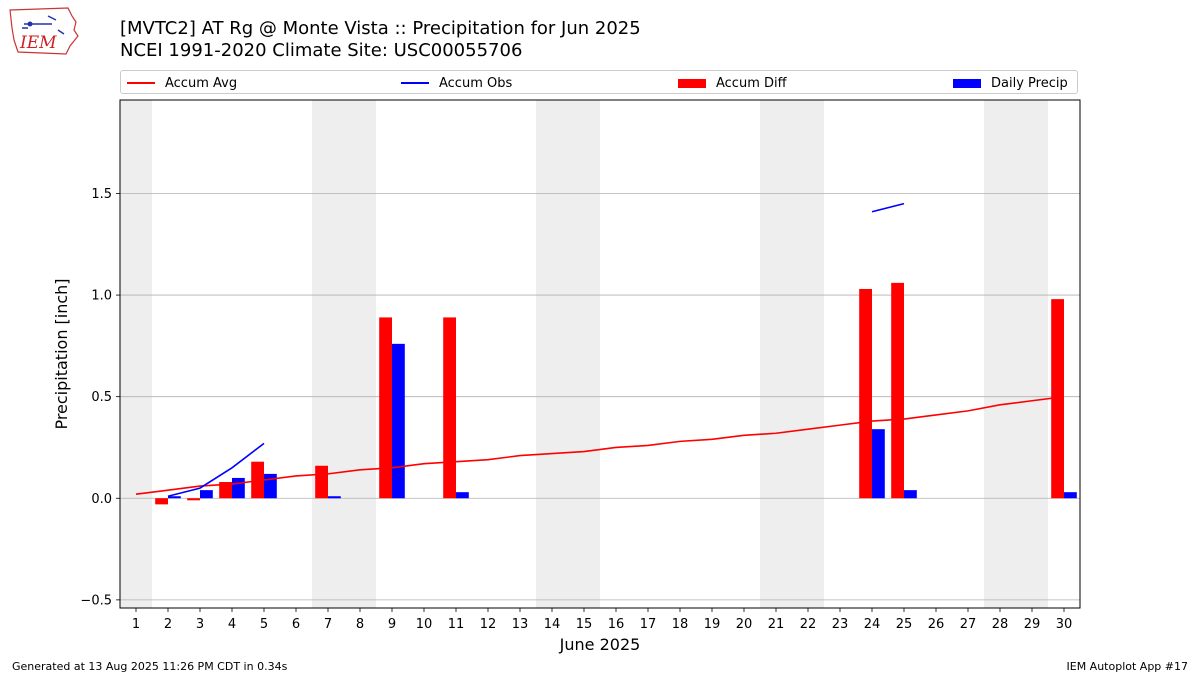 This screenshot has height=675, width=1200. I want to click on x-axis-label: June 2025, so click(600, 644).